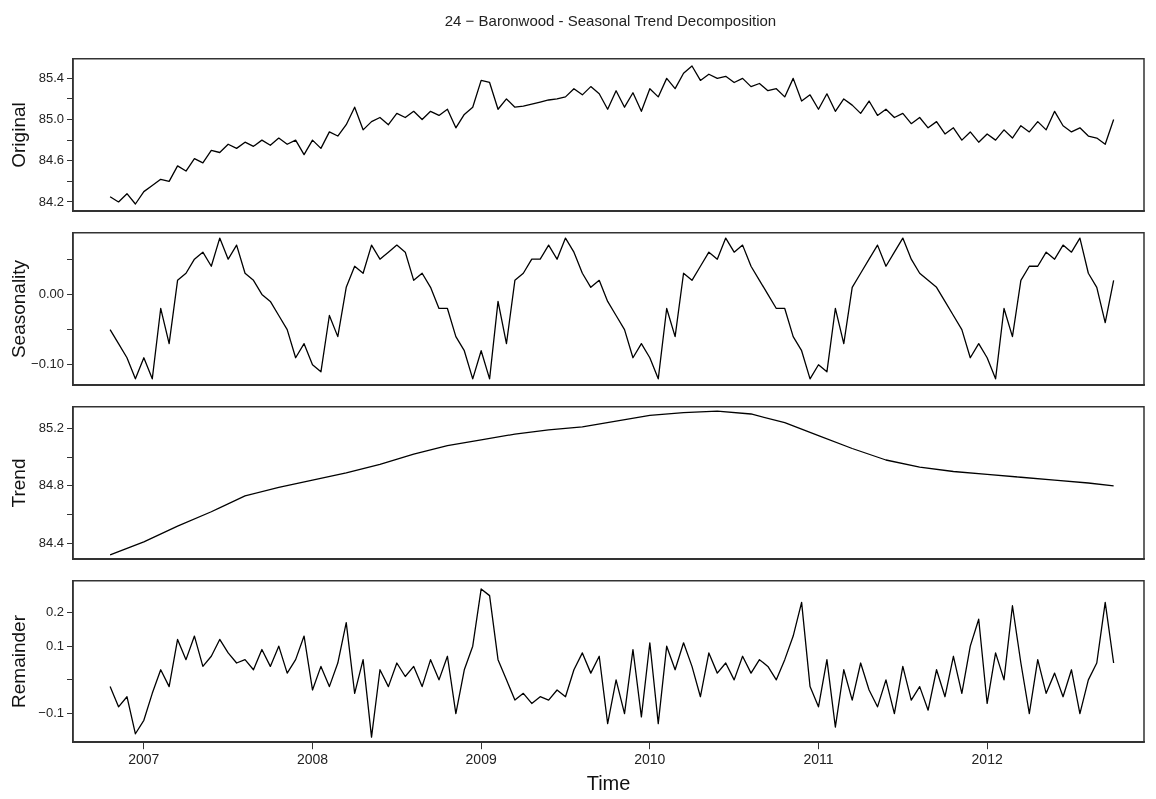 The height and width of the screenshot is (799, 1156). Describe the element at coordinates (51, 485) in the screenshot. I see `y-tick-label: 84.8` at that location.